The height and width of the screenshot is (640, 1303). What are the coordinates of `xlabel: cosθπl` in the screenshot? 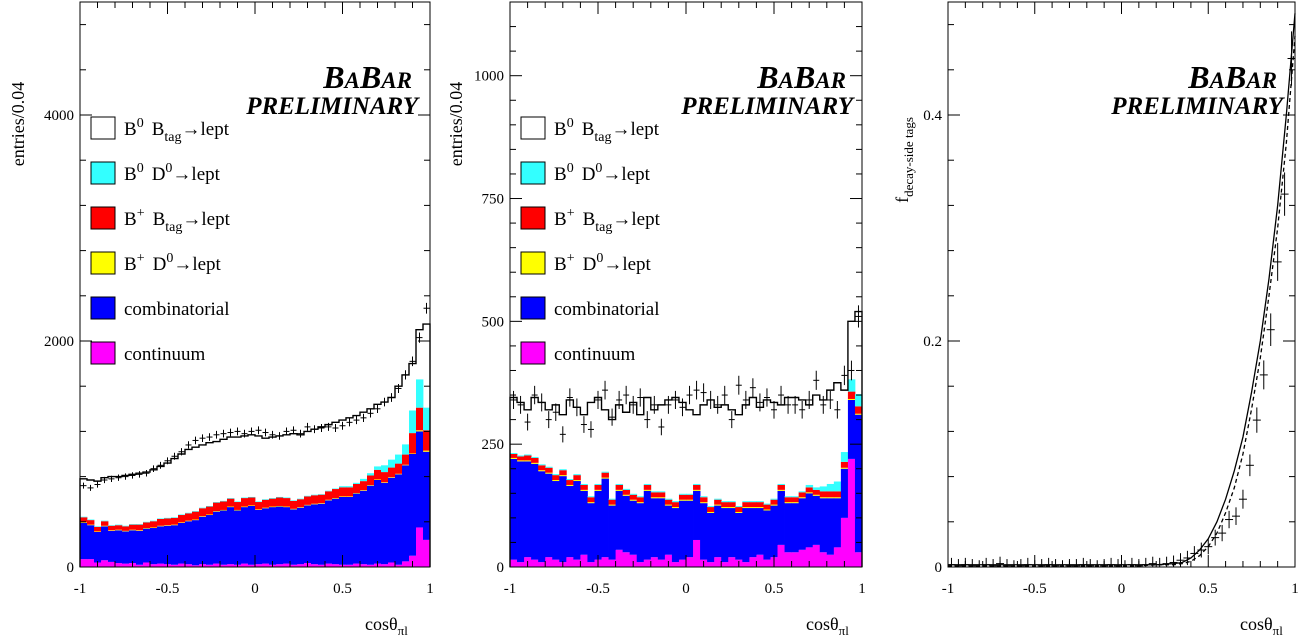 It's located at (827, 626).